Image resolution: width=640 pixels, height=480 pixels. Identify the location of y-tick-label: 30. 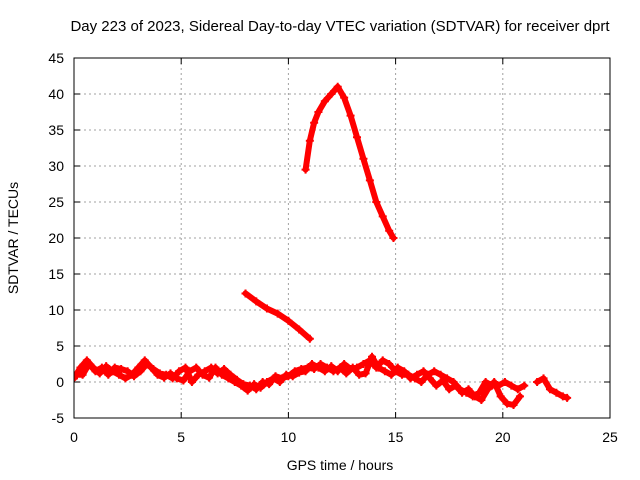
(56, 166).